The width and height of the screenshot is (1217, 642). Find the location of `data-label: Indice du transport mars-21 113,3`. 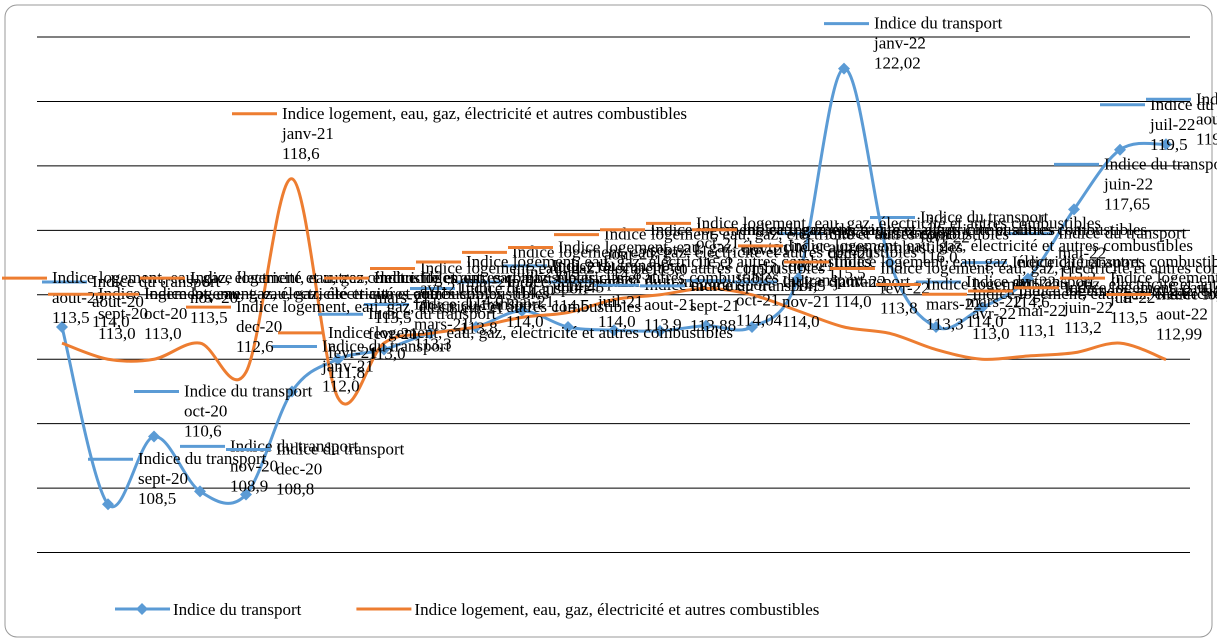

data-label: Indice du transport mars-21 113,3 is located at coordinates (478, 324).